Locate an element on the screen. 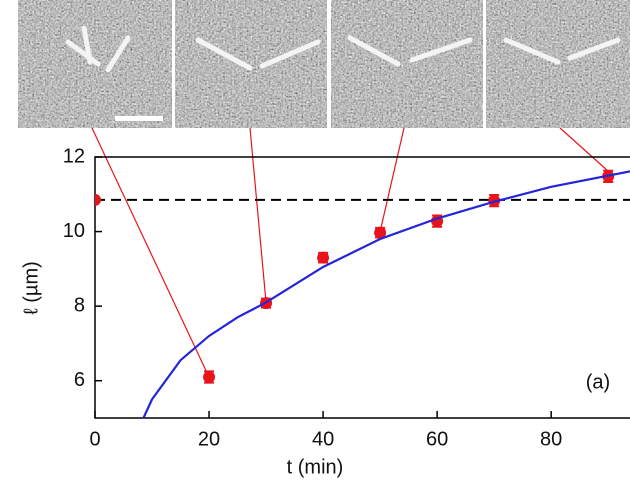  y-tick-label: 8 is located at coordinates (79, 305).